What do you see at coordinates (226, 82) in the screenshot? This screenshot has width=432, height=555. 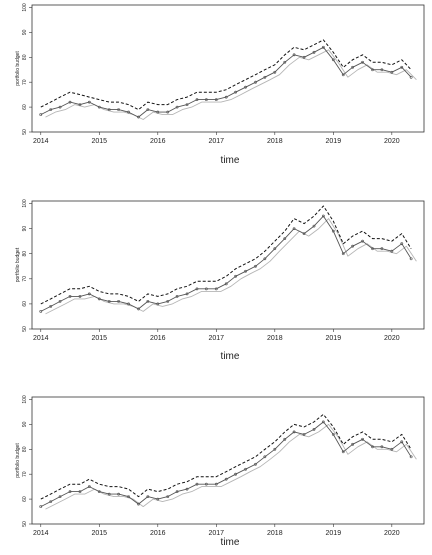 I see `series-line-solid-dark-with-markers` at bounding box center [226, 82].